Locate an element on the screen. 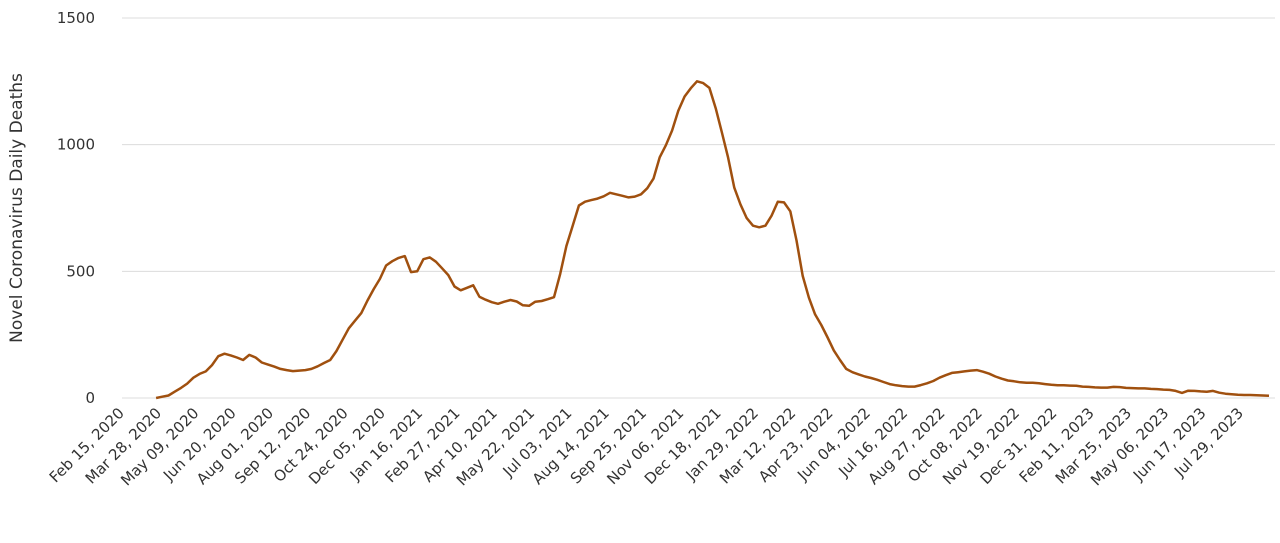 Image resolution: width=1280 pixels, height=543 pixels. y-axis-title: Novel Coronavirus Daily Deaths is located at coordinates (17, 208).